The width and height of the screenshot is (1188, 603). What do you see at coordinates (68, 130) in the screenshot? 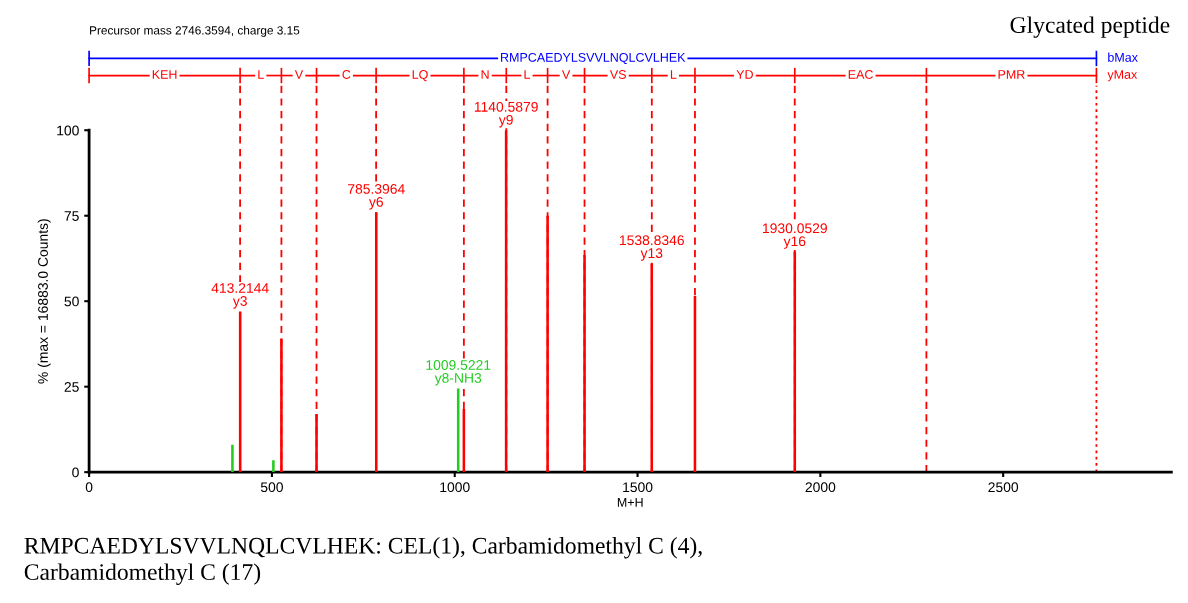
I see `y-tick-label: 100` at bounding box center [68, 130].